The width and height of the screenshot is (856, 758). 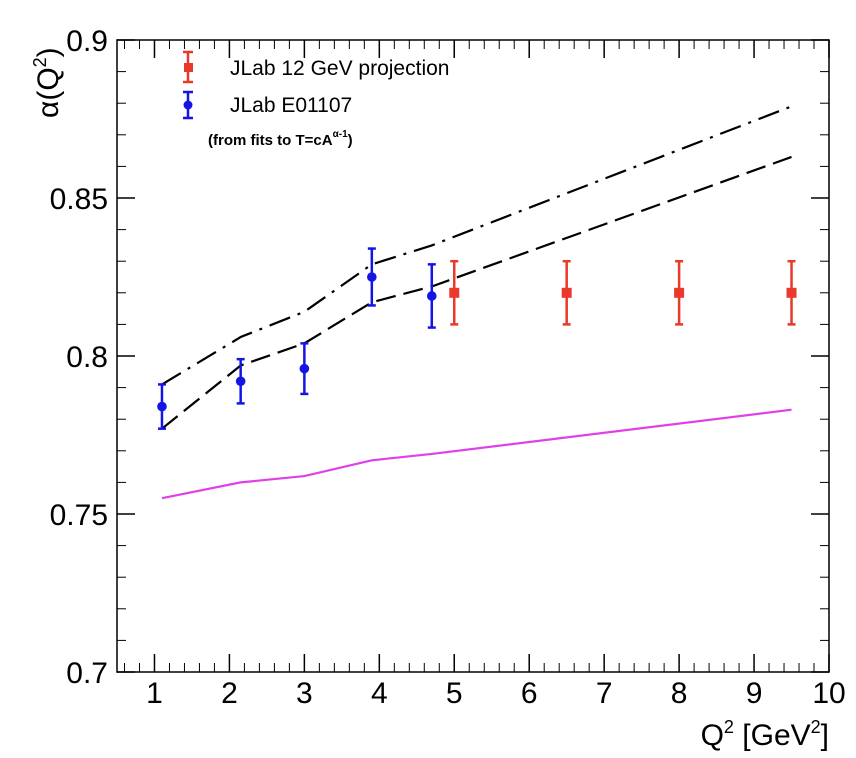 What do you see at coordinates (712, 735) in the screenshot?
I see `x-axis-title-base: Q` at bounding box center [712, 735].